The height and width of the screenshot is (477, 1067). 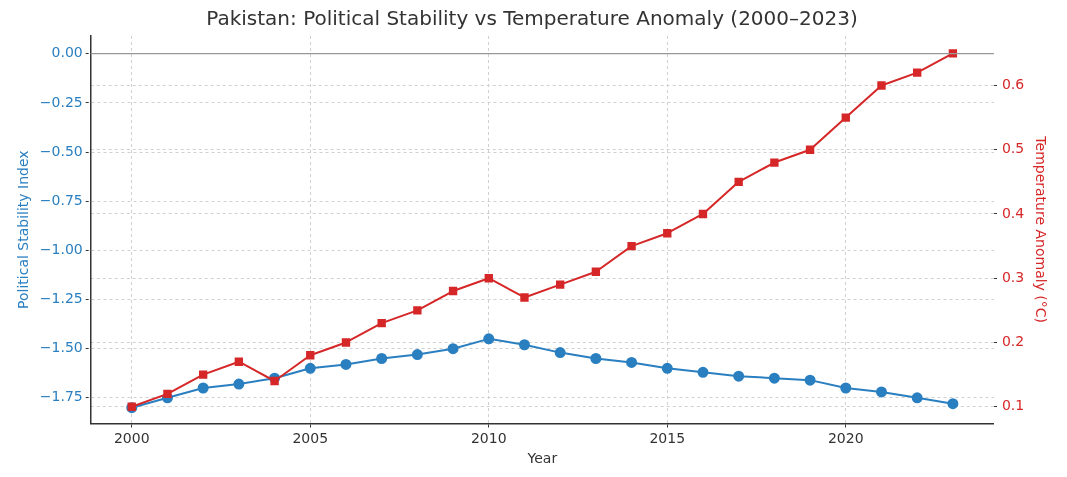 I want to click on y2-tick-label: 0.5, so click(x=1013, y=148).